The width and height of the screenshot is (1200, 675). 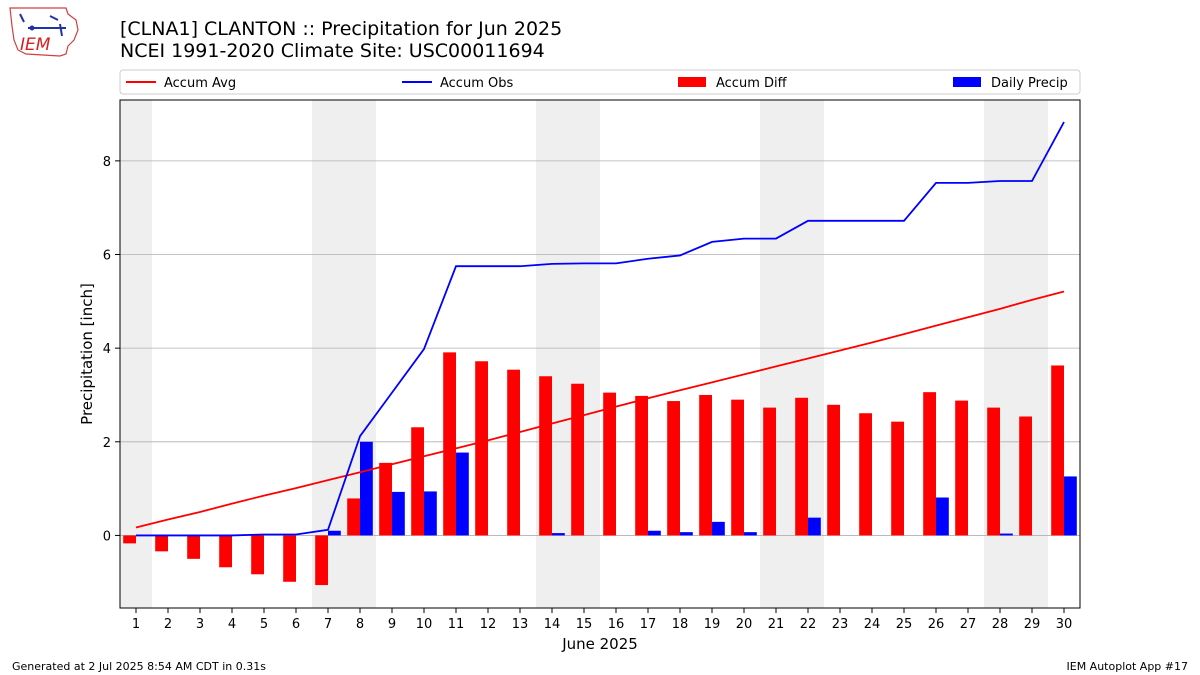 I want to click on x-tick-label-27: 27, so click(x=968, y=624).